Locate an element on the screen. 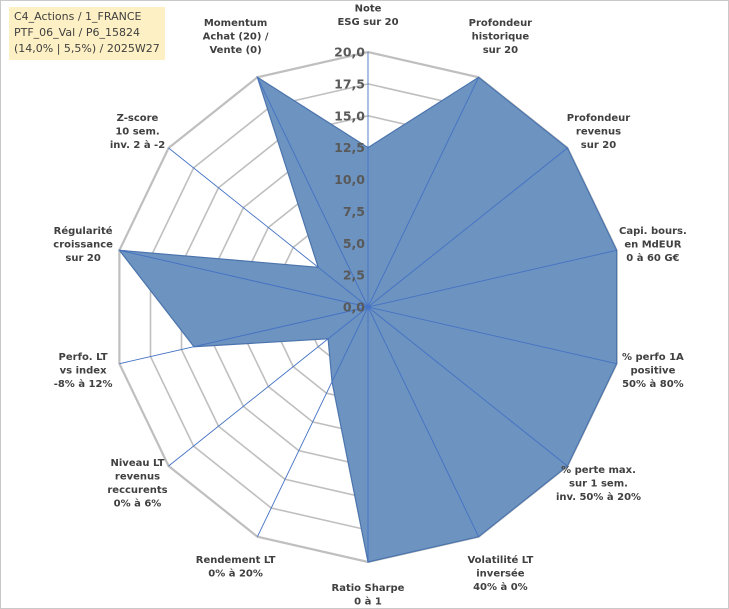  axis-label-line: Niveau LT is located at coordinates (138, 463).